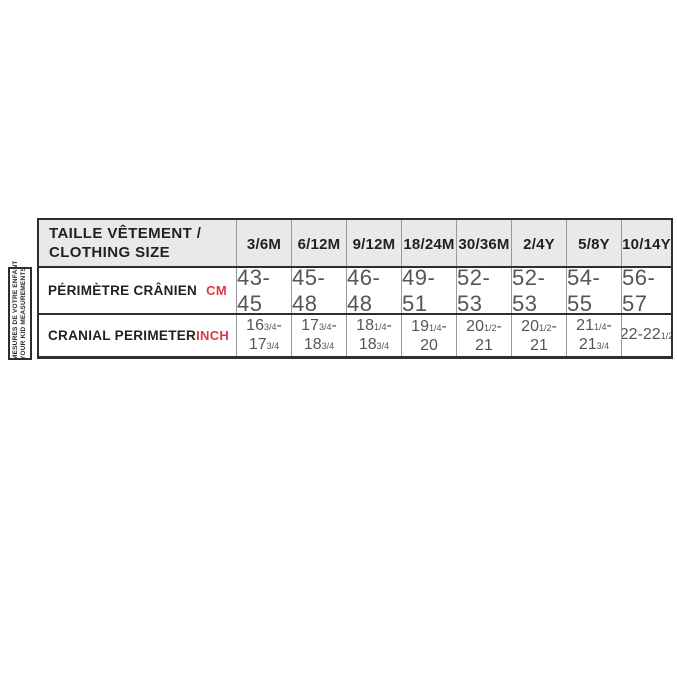 The image size is (677, 678). What do you see at coordinates (125, 233) in the screenshot?
I see `table-title-line1: TAILLE VÊTEMENT /` at bounding box center [125, 233].